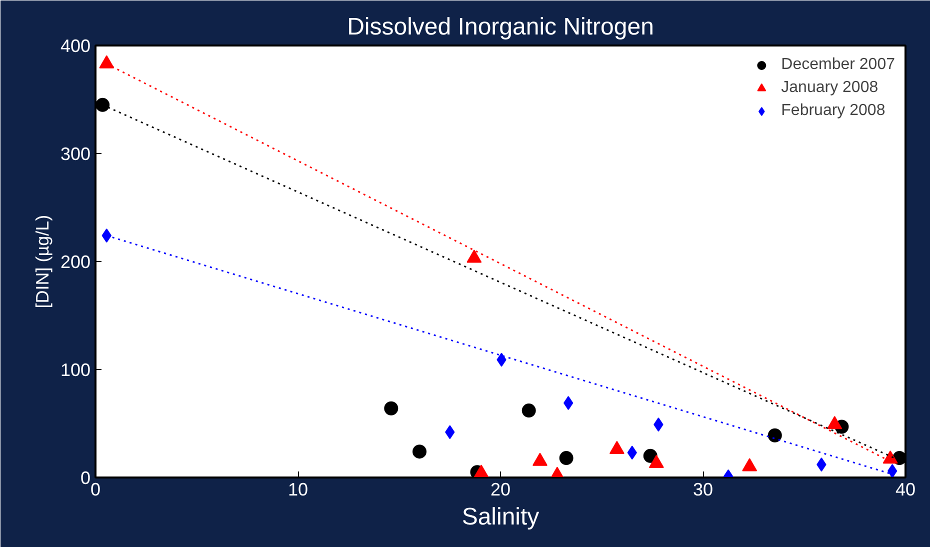  I want to click on y-tick-label: 400, so click(75, 46).